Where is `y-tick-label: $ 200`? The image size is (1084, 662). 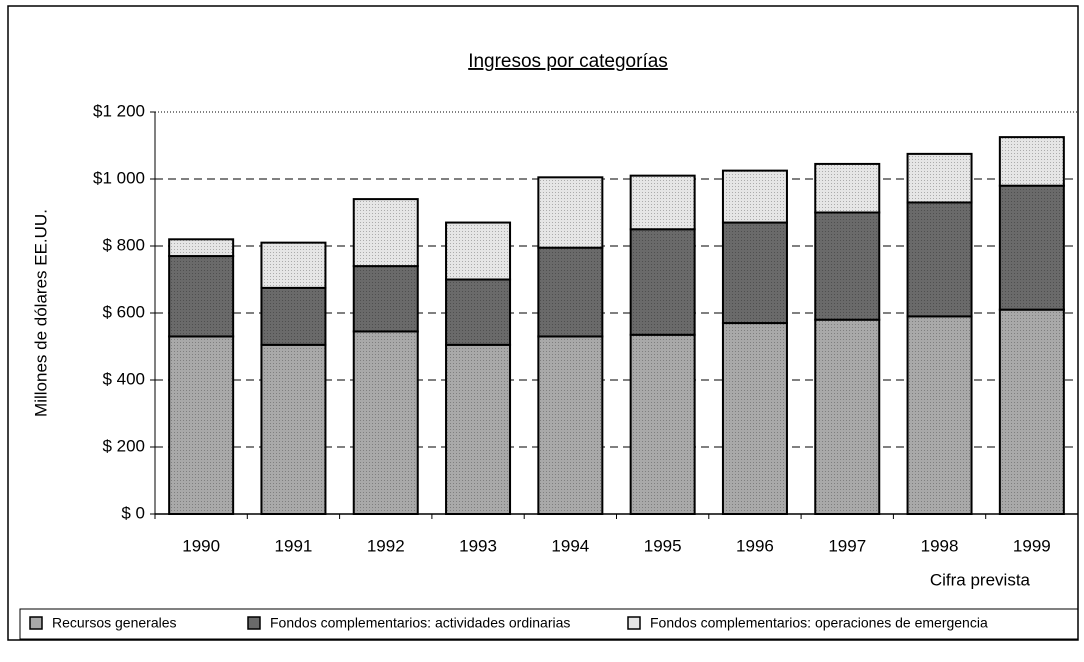
y-tick-label: $ 200 is located at coordinates (123, 445).